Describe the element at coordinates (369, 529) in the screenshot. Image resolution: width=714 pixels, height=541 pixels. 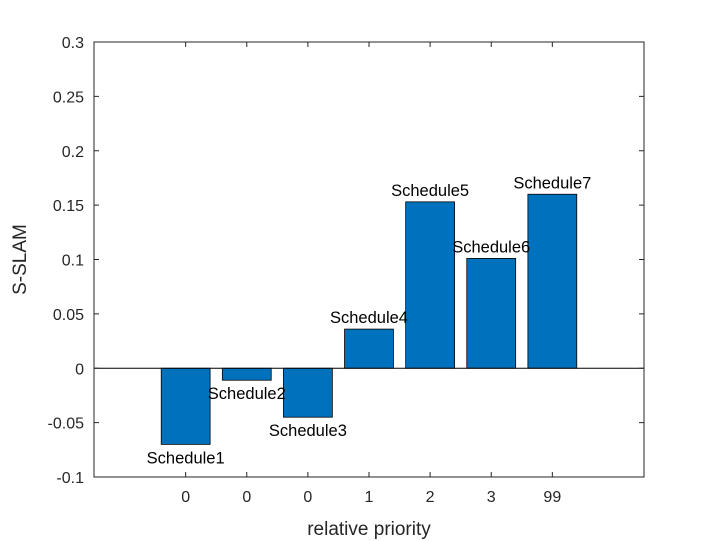
I see `x-axis-label: relative priority` at that location.